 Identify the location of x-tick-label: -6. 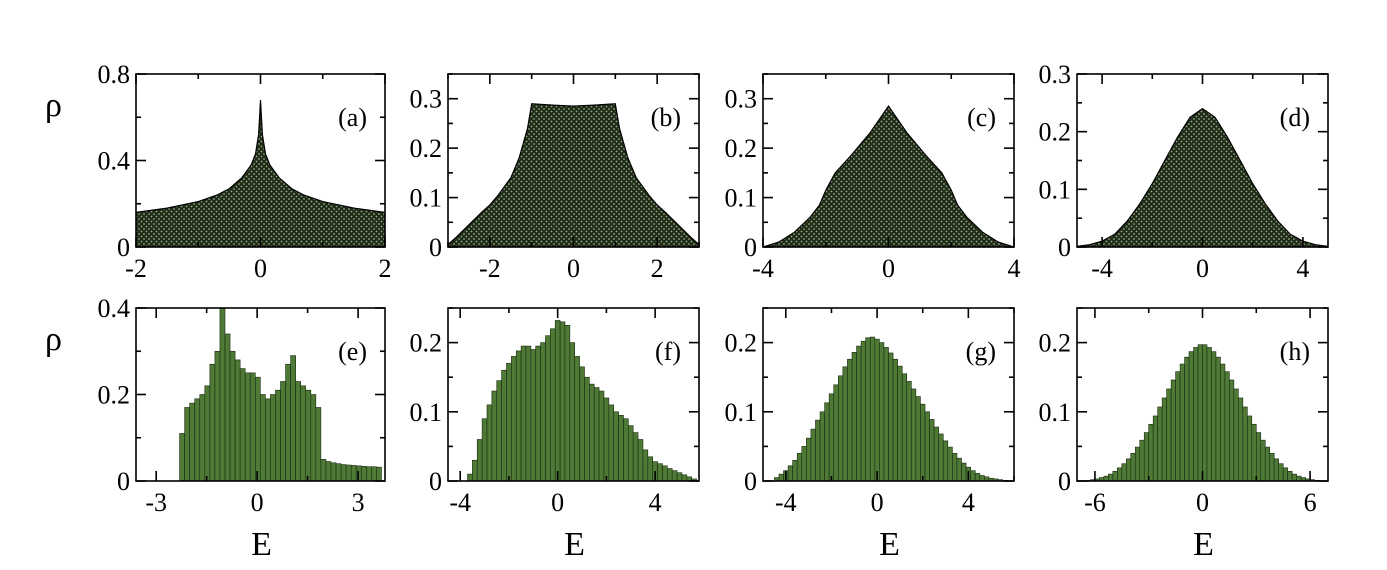
(1095, 502).